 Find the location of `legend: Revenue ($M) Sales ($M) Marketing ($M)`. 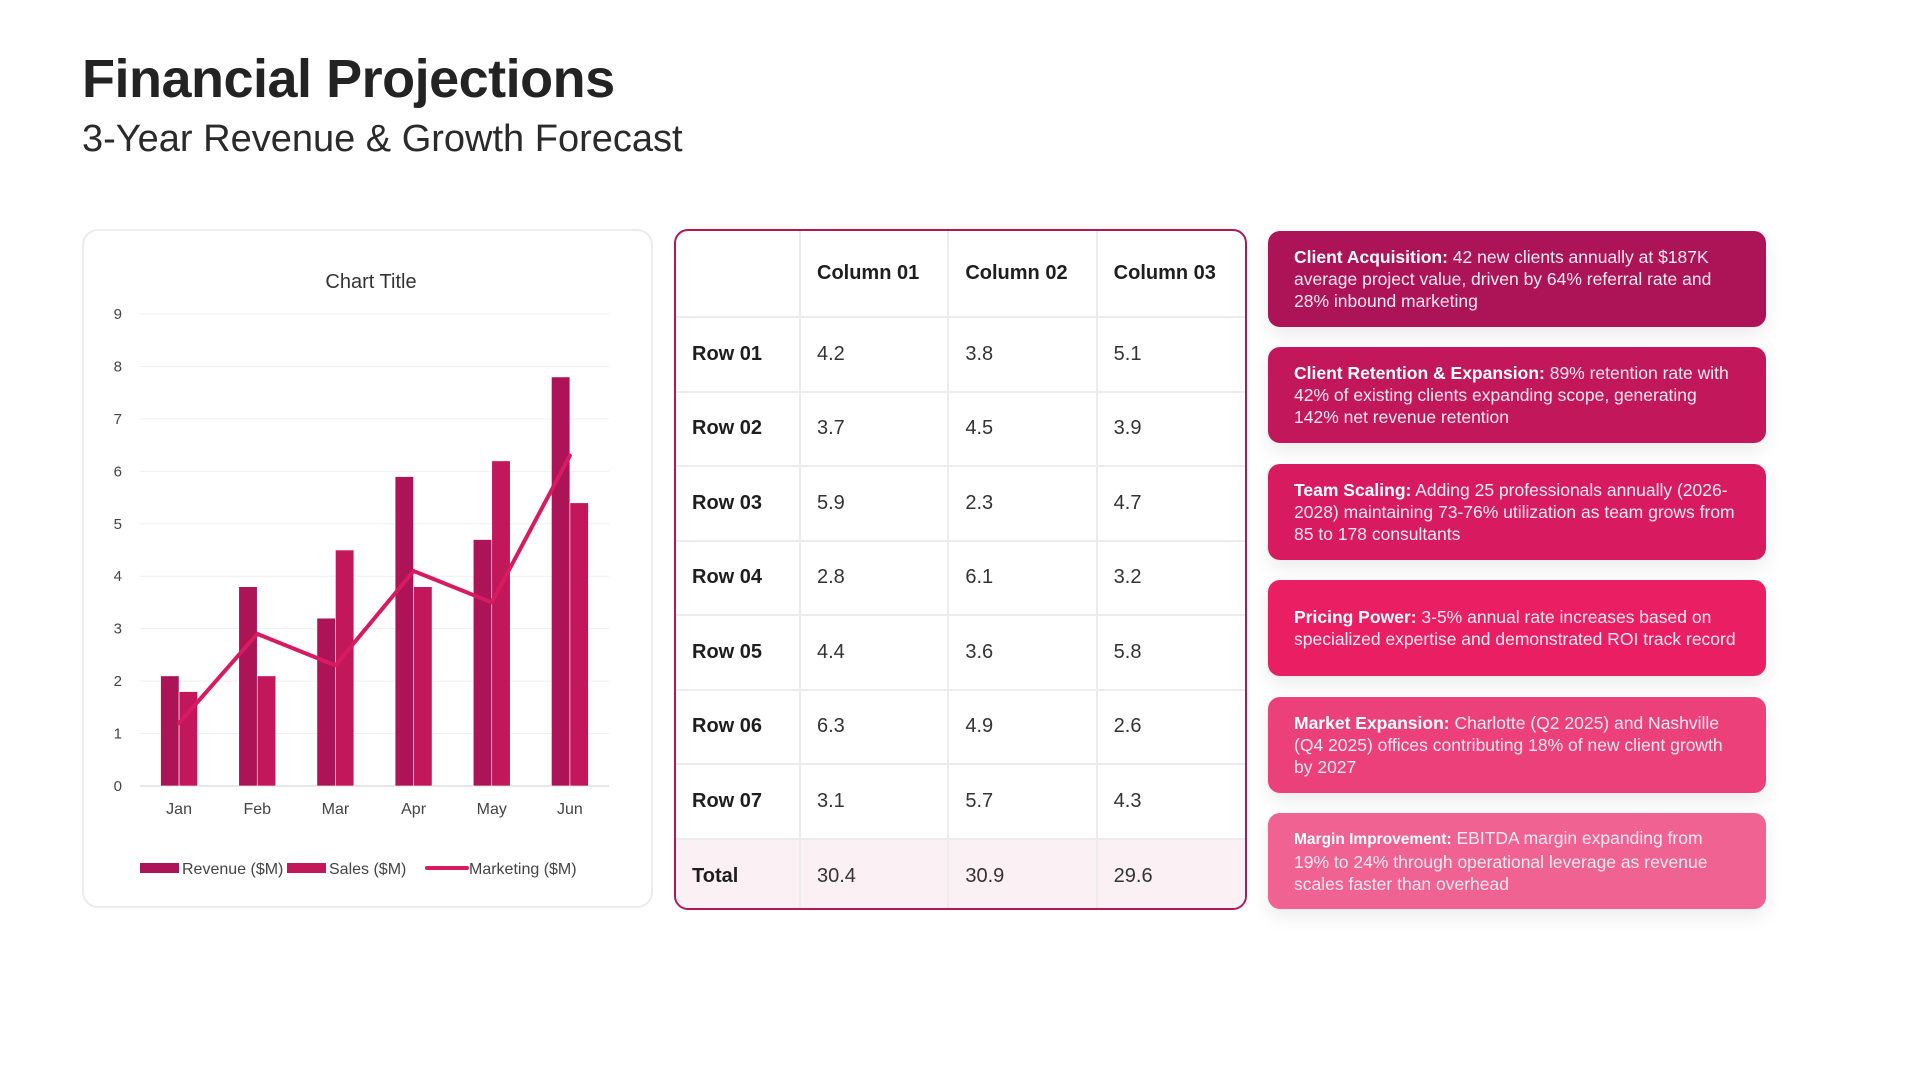

legend: Revenue ($M) Sales ($M) Marketing ($M) is located at coordinates (358, 869).